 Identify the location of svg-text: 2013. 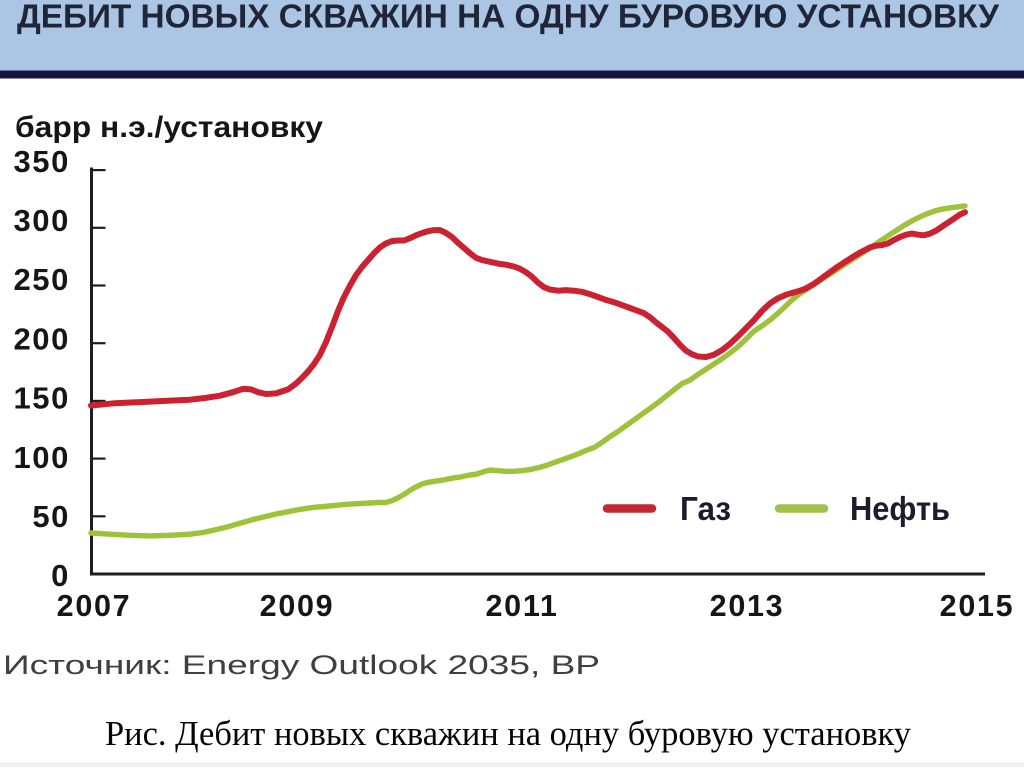
(747, 606).